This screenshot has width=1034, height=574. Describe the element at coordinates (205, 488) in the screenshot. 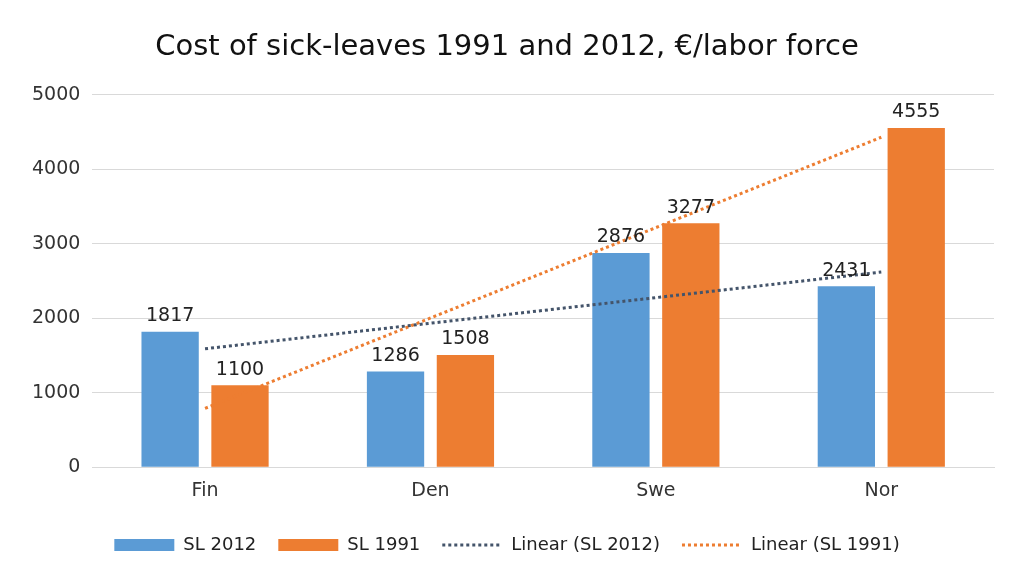

I see `x-tick-label: Fin` at that location.